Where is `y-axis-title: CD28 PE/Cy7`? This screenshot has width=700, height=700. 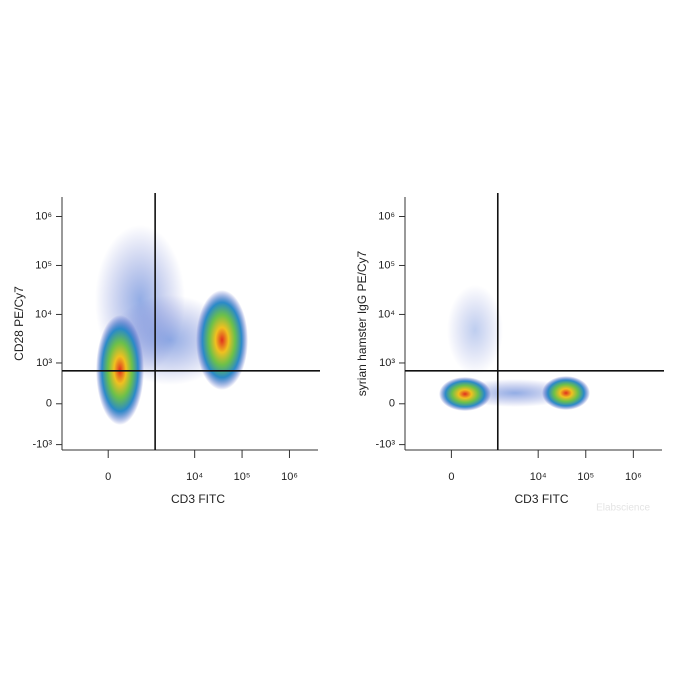 y-axis-title: CD28 PE/Cy7 is located at coordinates (19, 323).